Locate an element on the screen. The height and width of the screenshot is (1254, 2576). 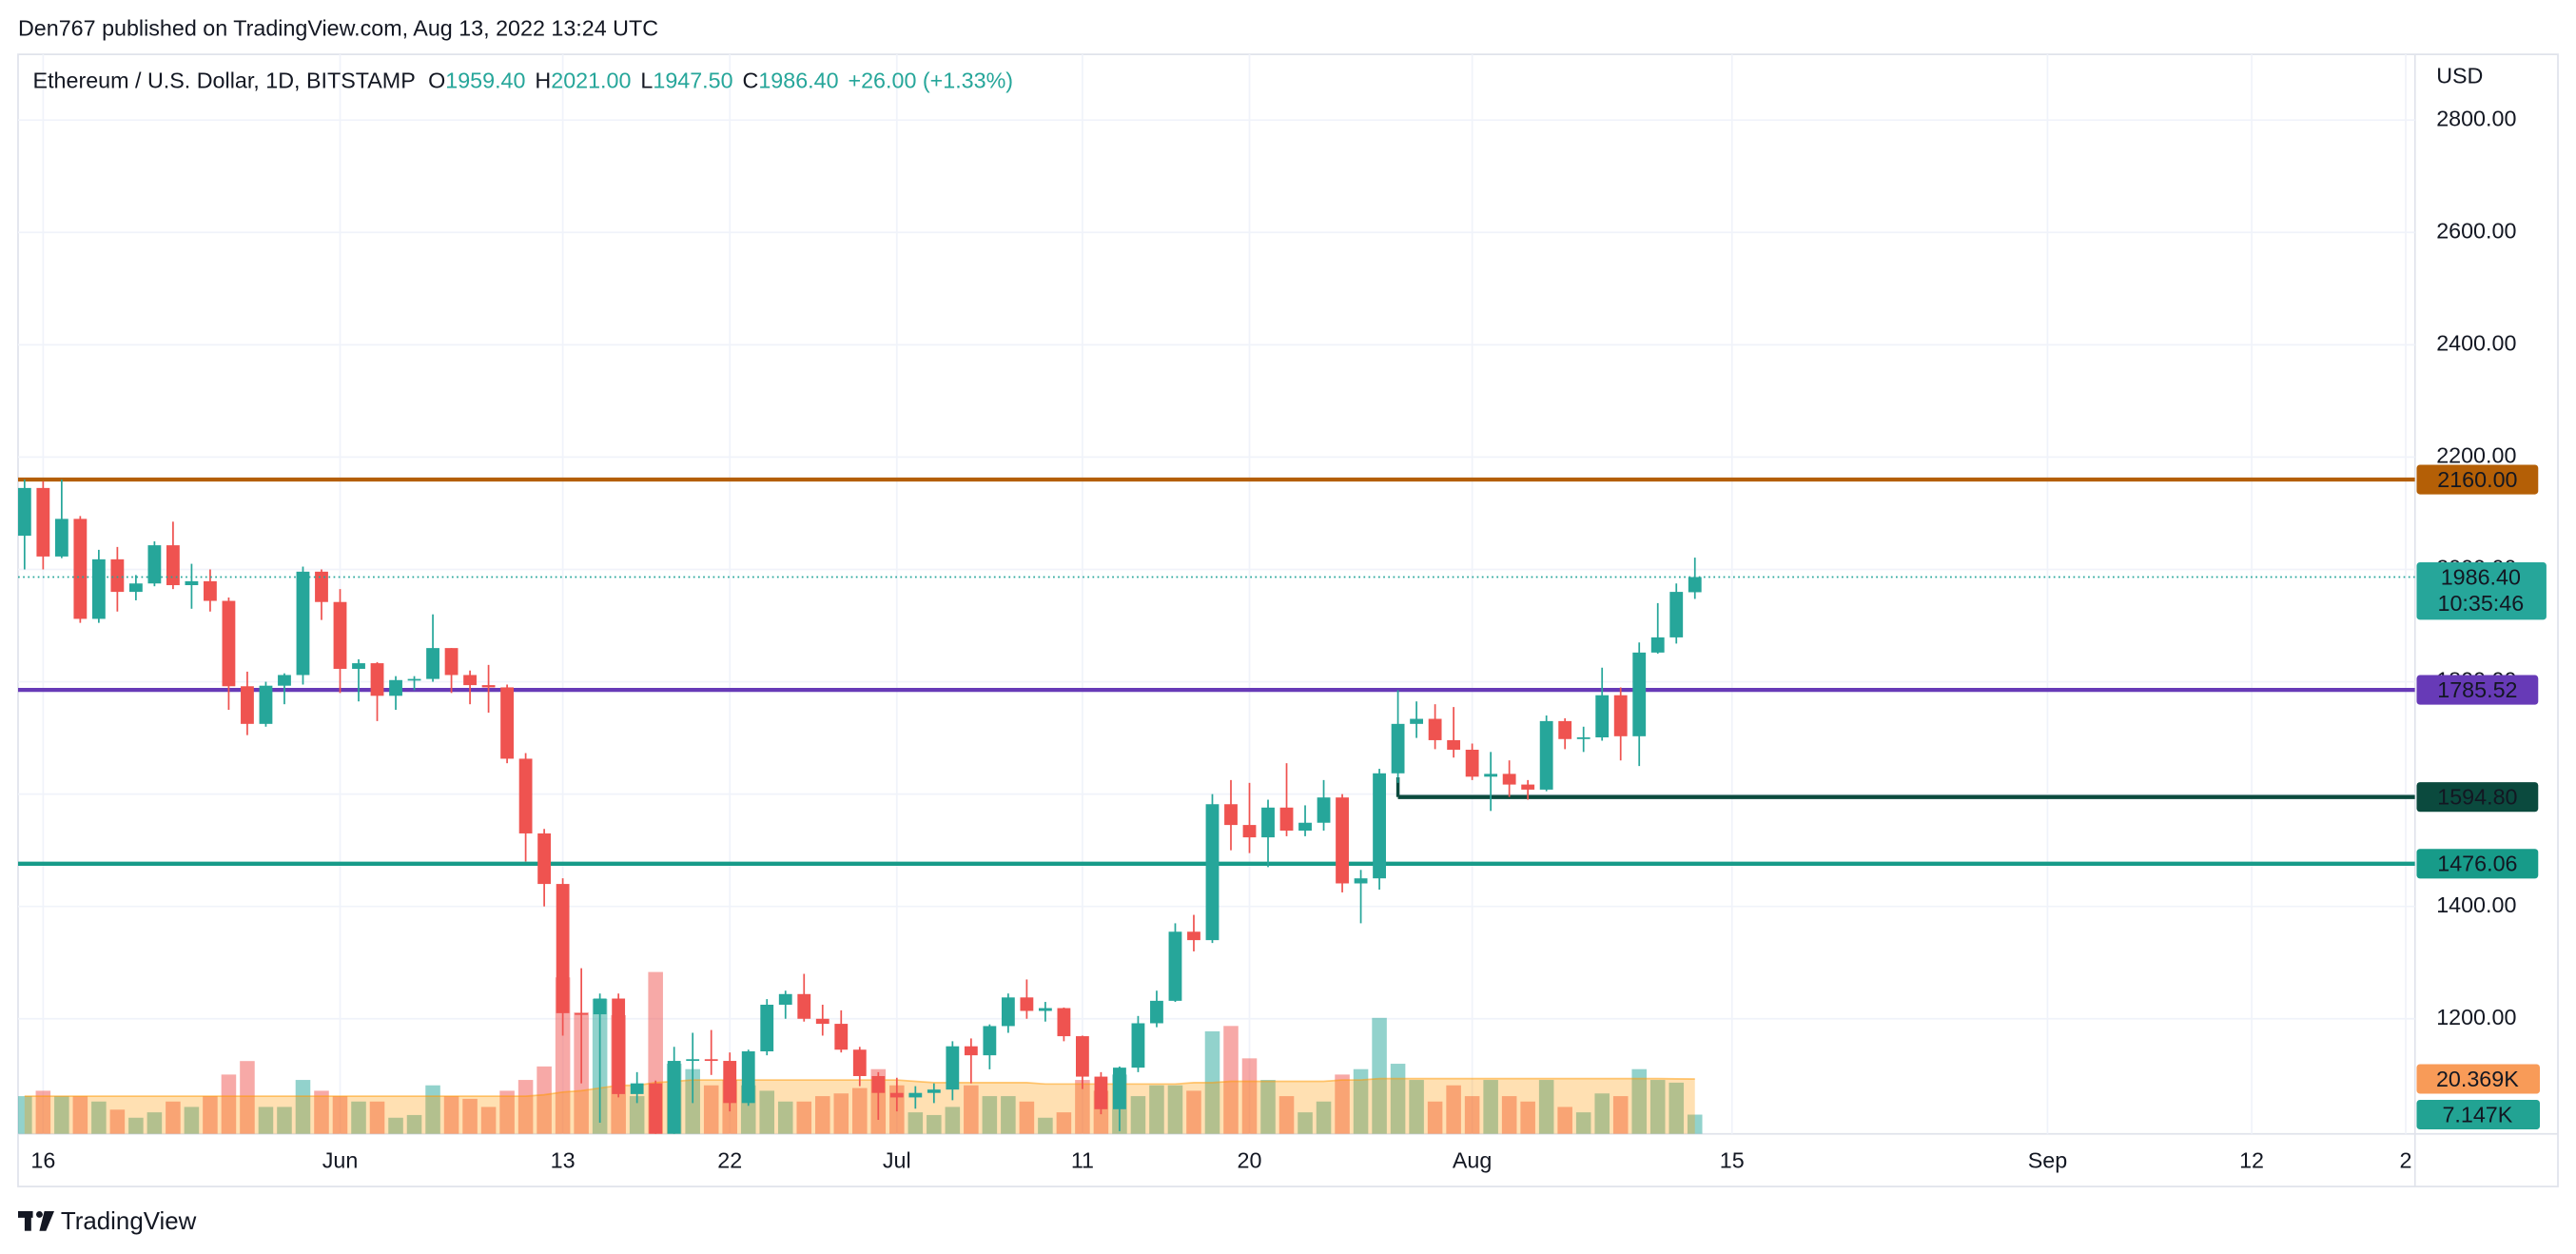
volume-badge-label: 7.147K is located at coordinates (2477, 1114).